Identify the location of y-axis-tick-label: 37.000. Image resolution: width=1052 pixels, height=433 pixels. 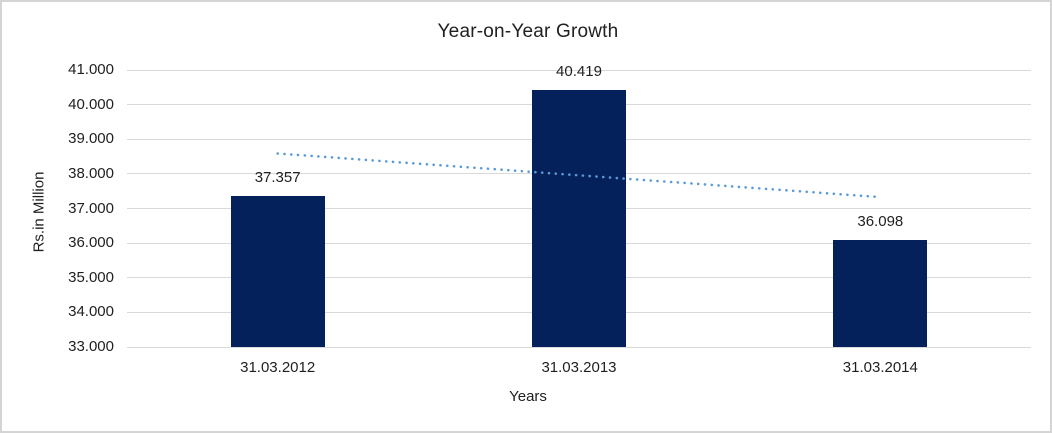
(91, 208).